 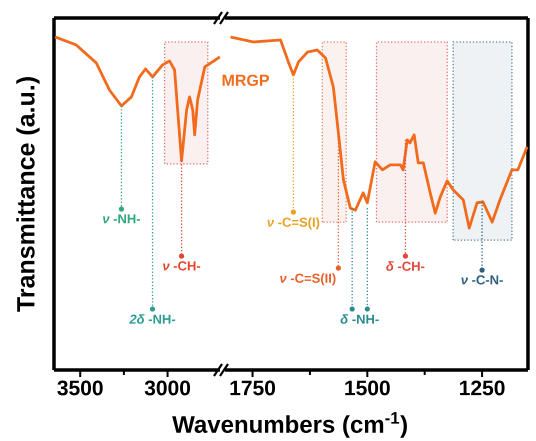 What do you see at coordinates (482, 388) in the screenshot?
I see `x-tick-label: 1250` at bounding box center [482, 388].